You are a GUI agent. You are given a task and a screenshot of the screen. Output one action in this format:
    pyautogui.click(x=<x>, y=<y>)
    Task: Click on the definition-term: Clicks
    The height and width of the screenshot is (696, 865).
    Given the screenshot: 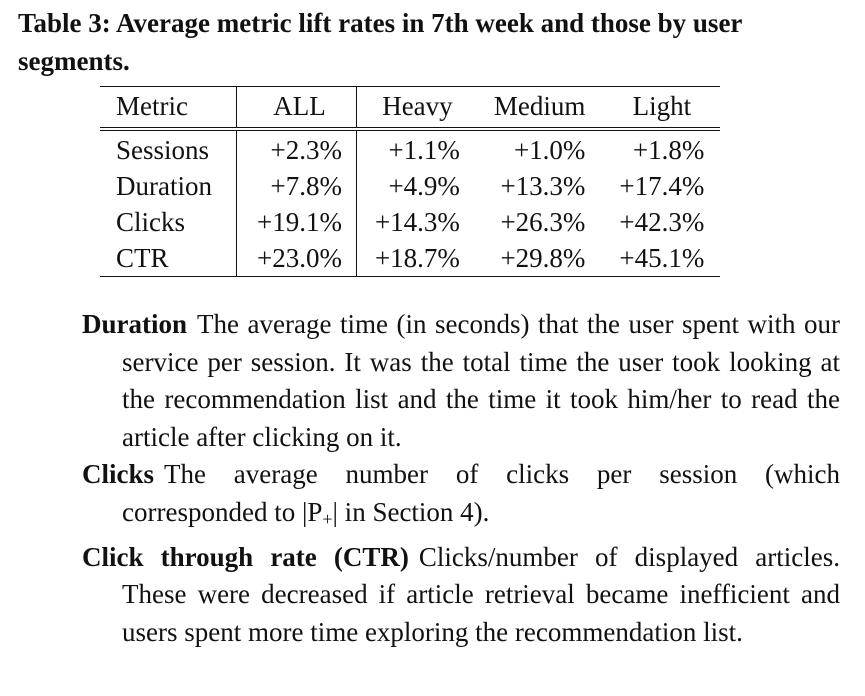 What is the action you would take?
    pyautogui.click(x=118, y=474)
    